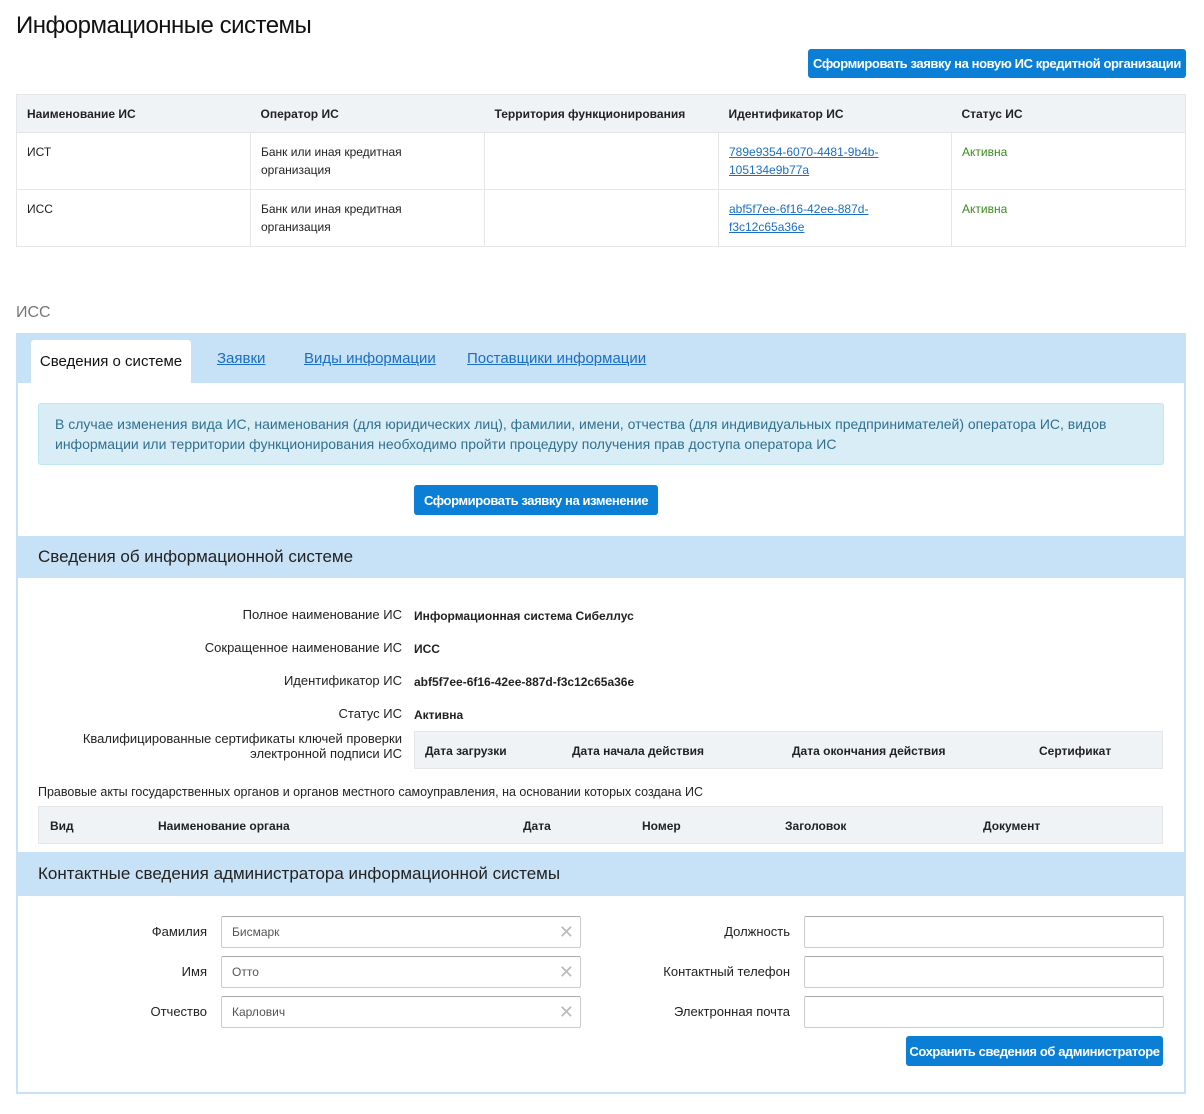 The image size is (1204, 1114). I want to click on system-name: ИСС, so click(133, 218).